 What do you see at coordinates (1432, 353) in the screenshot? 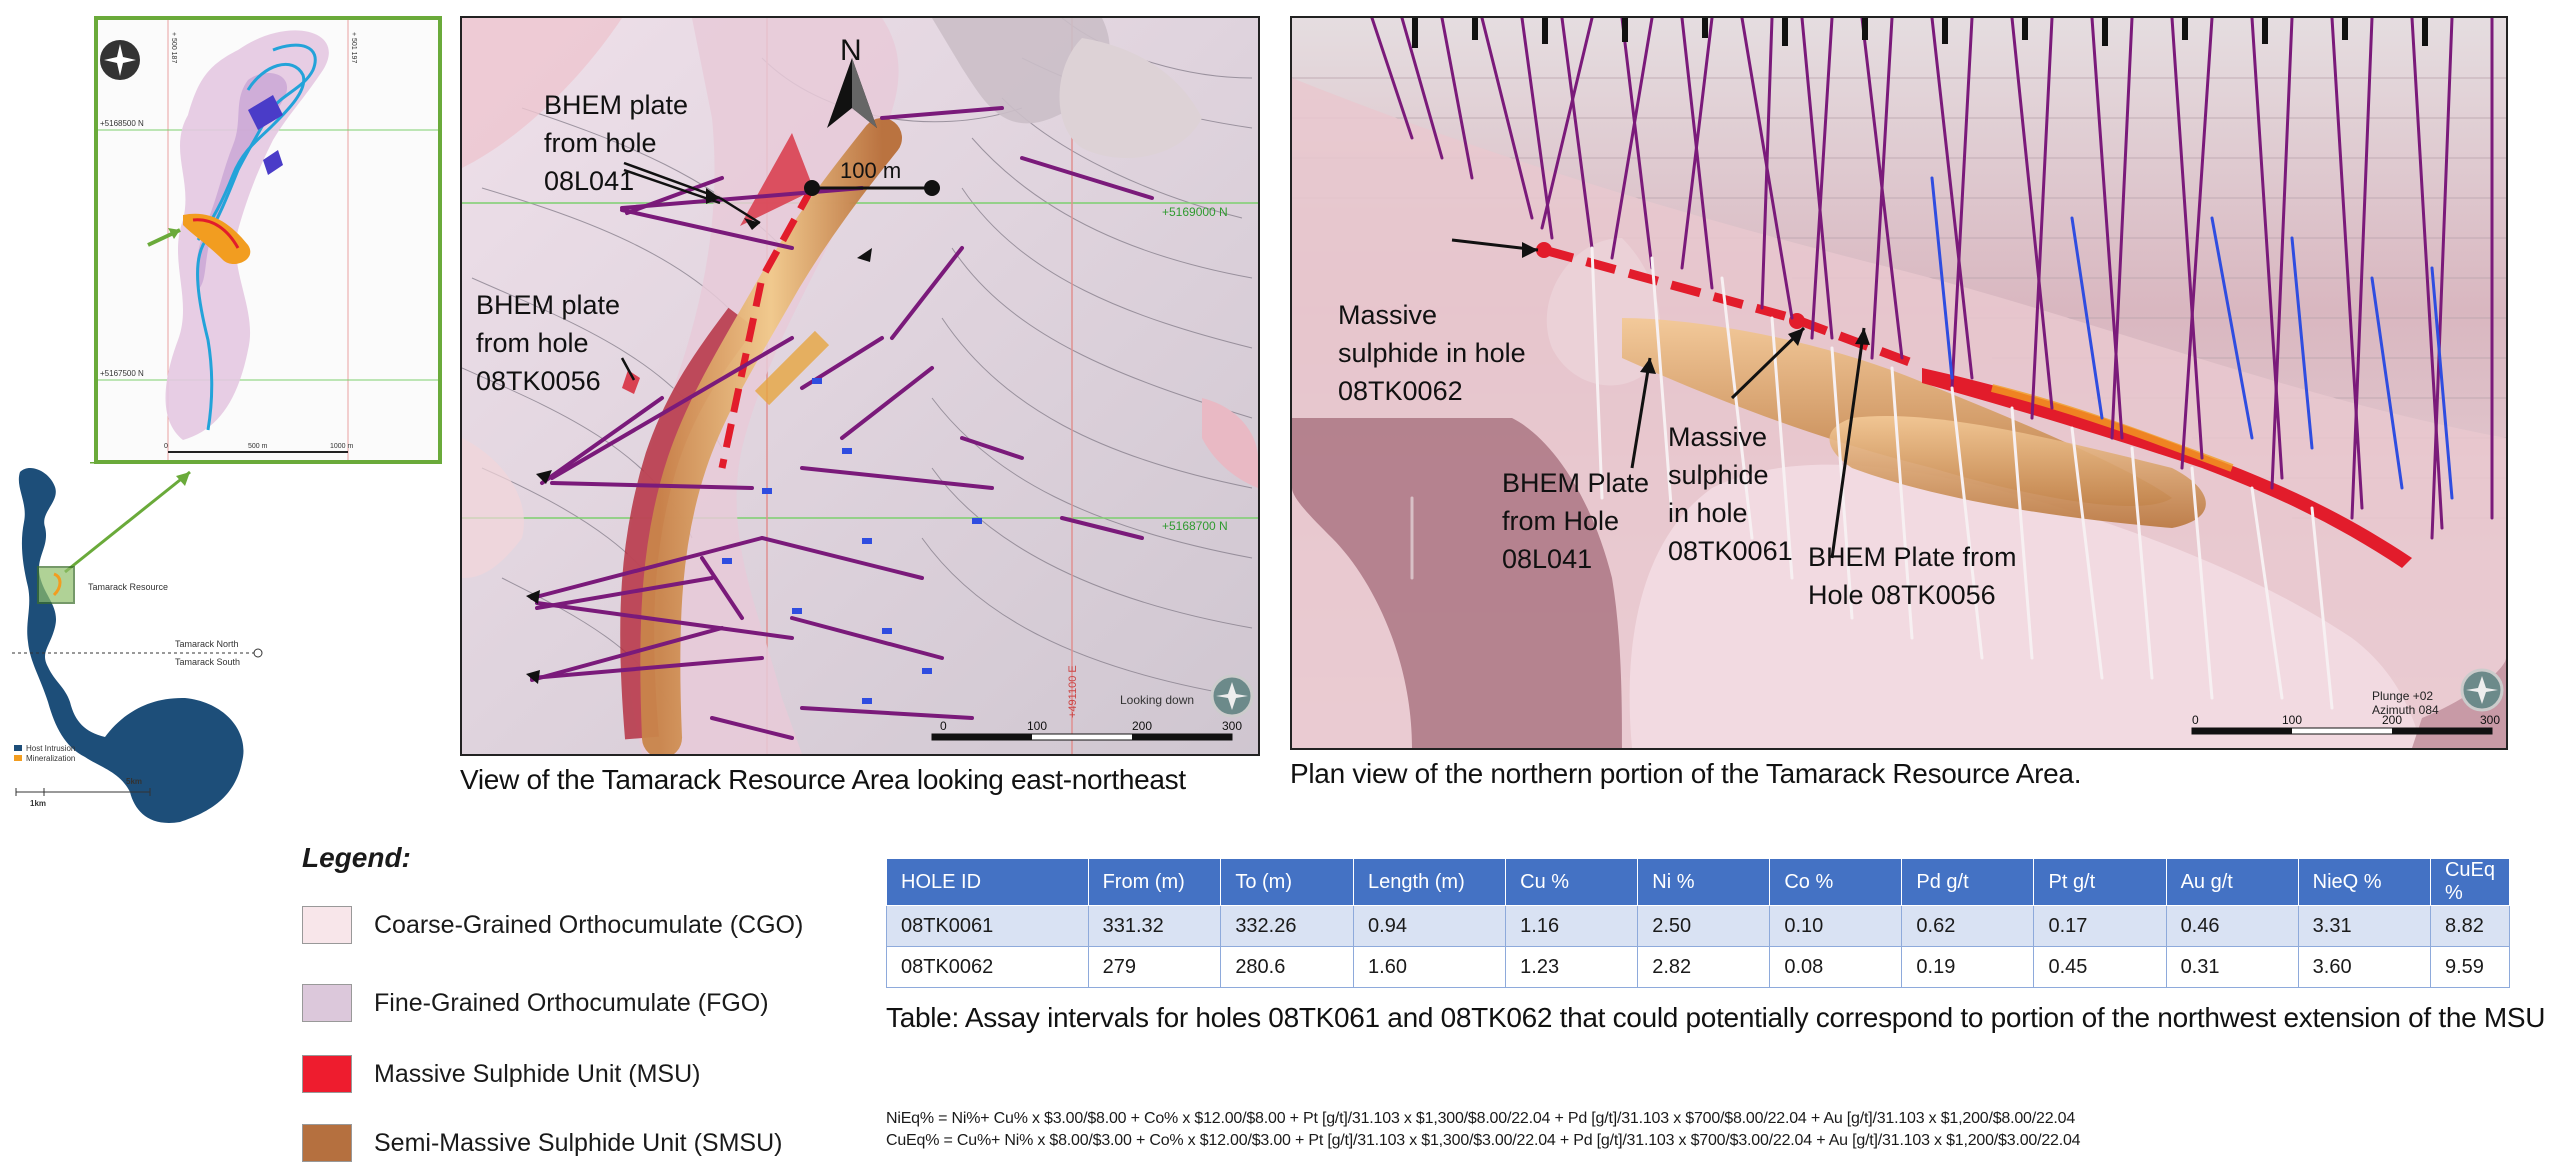
I see `view2-label-ms-08tk0062: Massive sulphide in hole 08TK0062` at bounding box center [1432, 353].